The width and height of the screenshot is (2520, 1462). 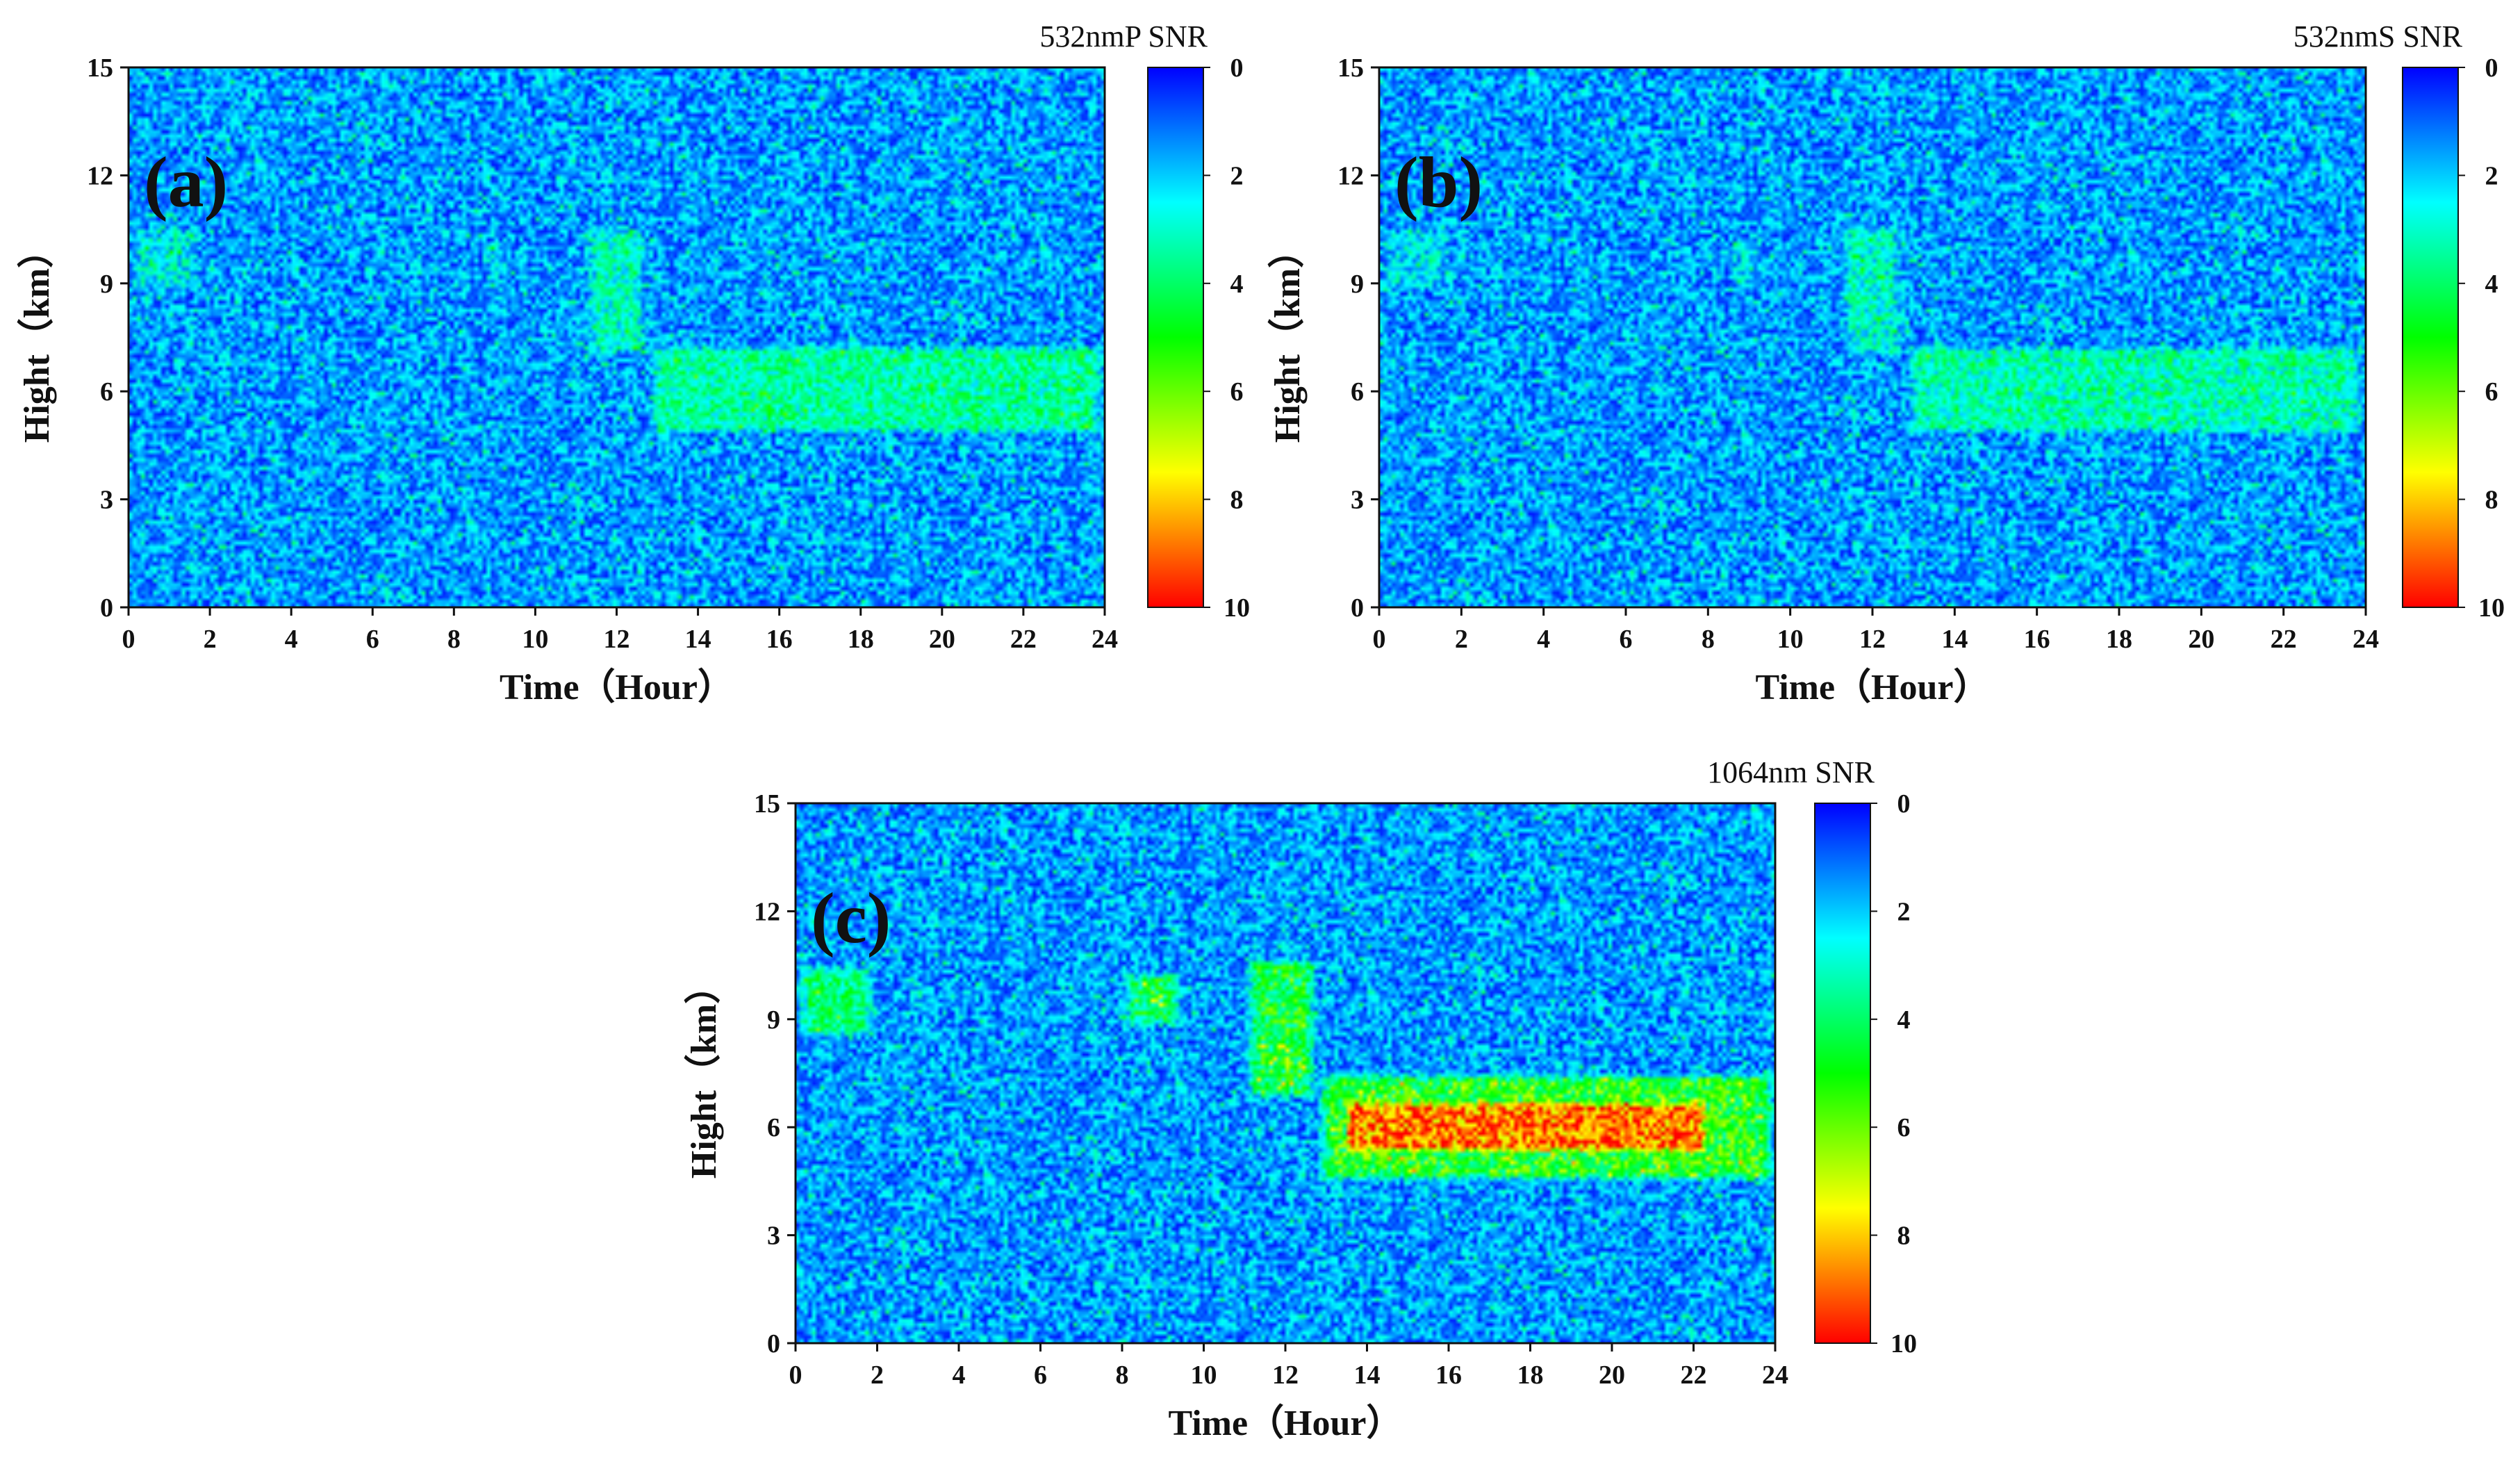 What do you see at coordinates (1791, 772) in the screenshot?
I see `colorbar-title: 1064nm SNR` at bounding box center [1791, 772].